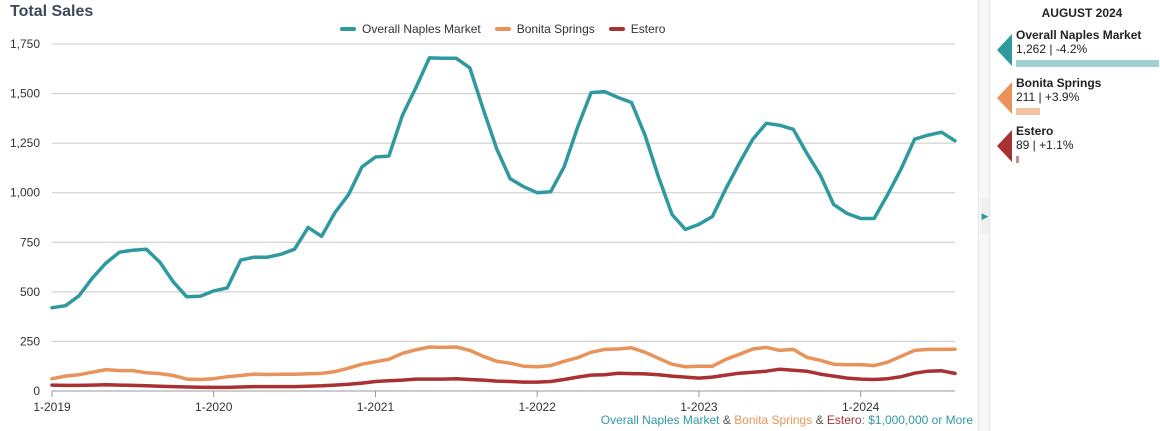  What do you see at coordinates (648, 29) in the screenshot?
I see `legend-label-estero: Estero` at bounding box center [648, 29].